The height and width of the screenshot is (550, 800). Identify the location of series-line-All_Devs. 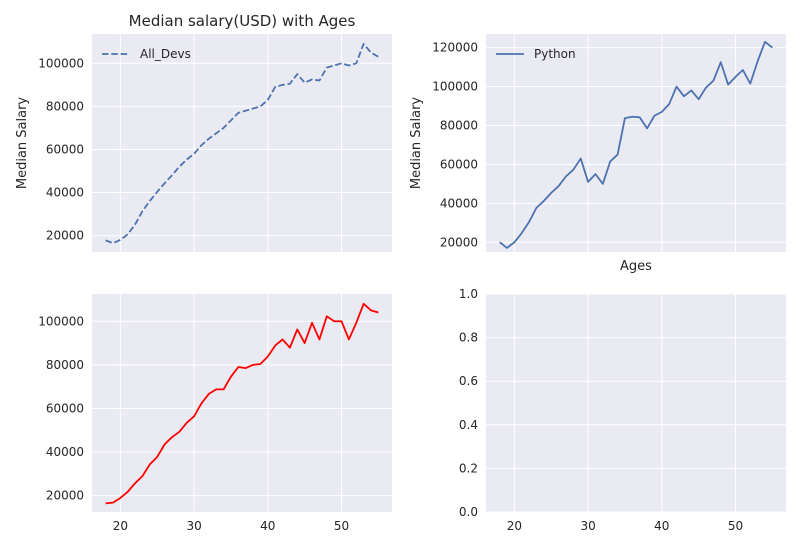
(242, 144).